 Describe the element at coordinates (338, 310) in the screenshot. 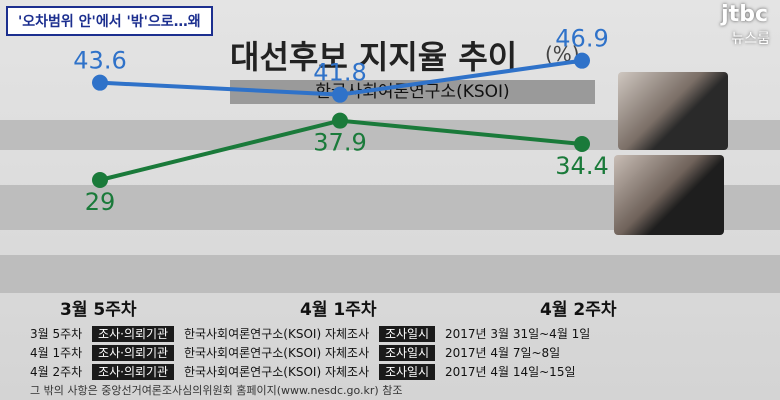

I see `category-label: 4월 1주차` at that location.